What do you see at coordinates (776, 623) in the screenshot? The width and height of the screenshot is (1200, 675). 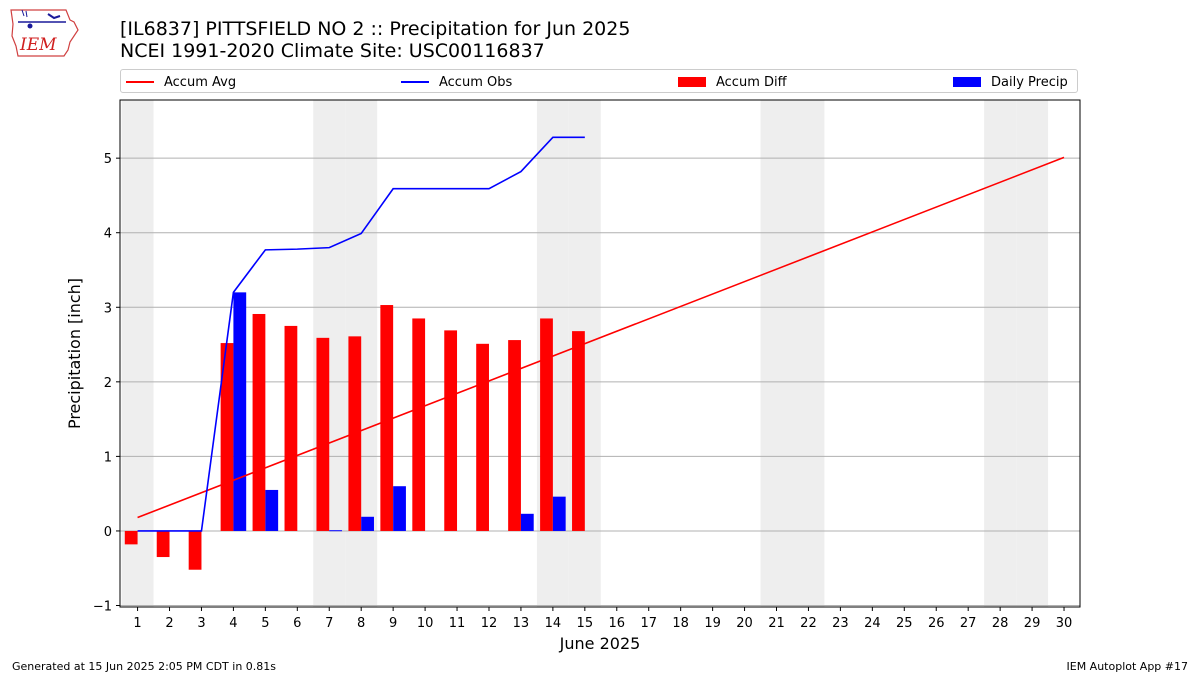 I see `x-tick-label: 21` at bounding box center [776, 623].